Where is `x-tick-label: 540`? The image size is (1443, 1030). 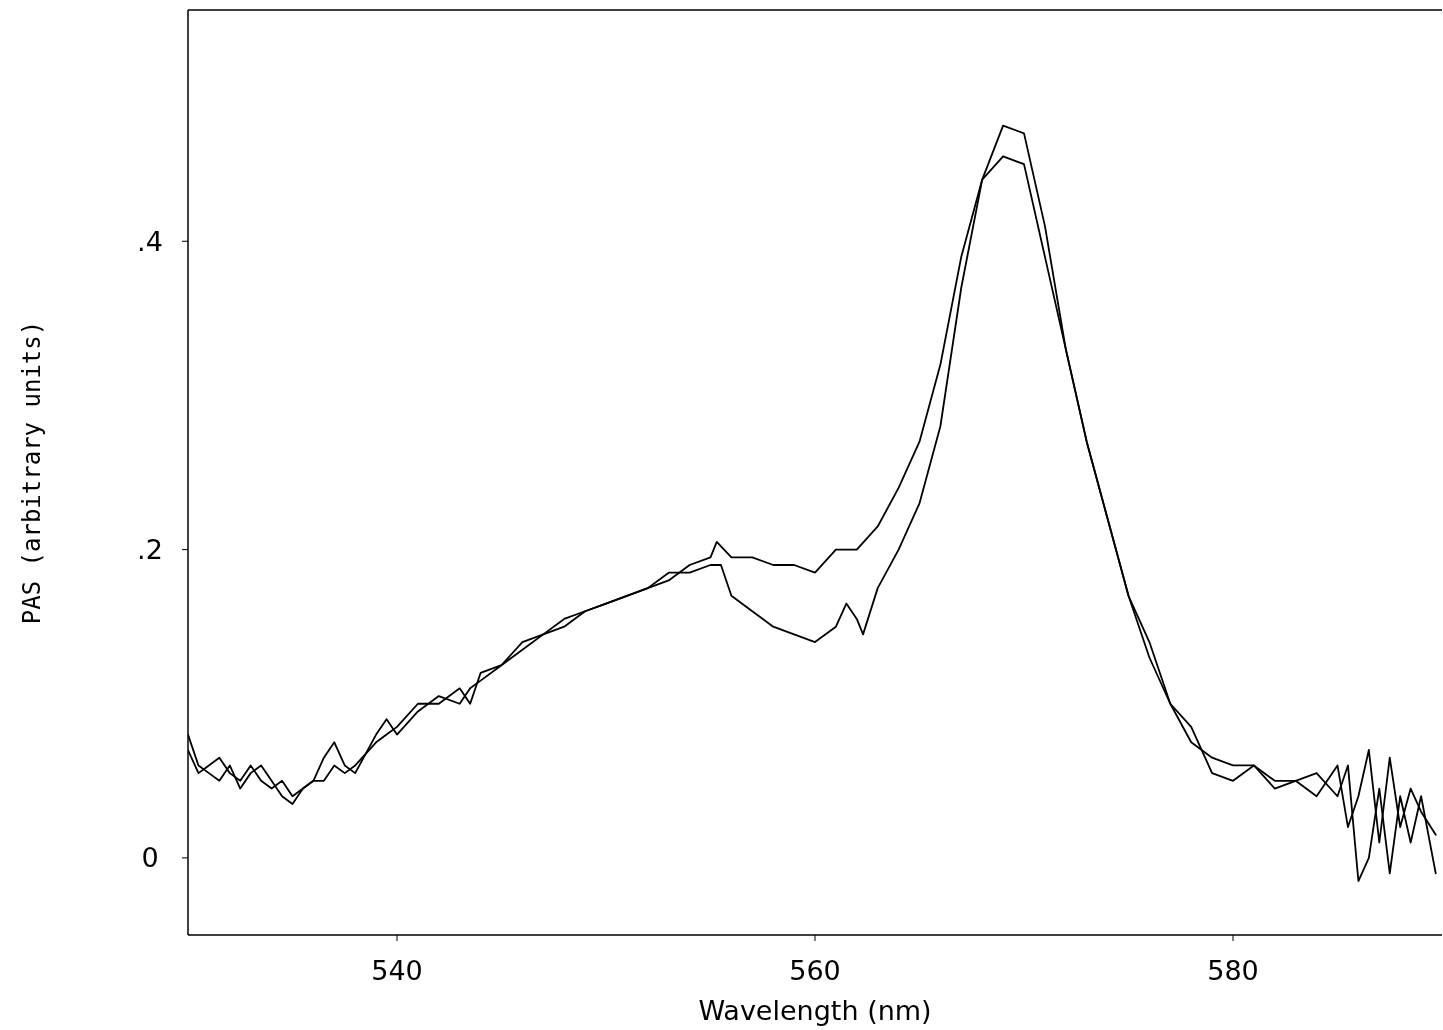 x-tick-label: 540 is located at coordinates (397, 970).